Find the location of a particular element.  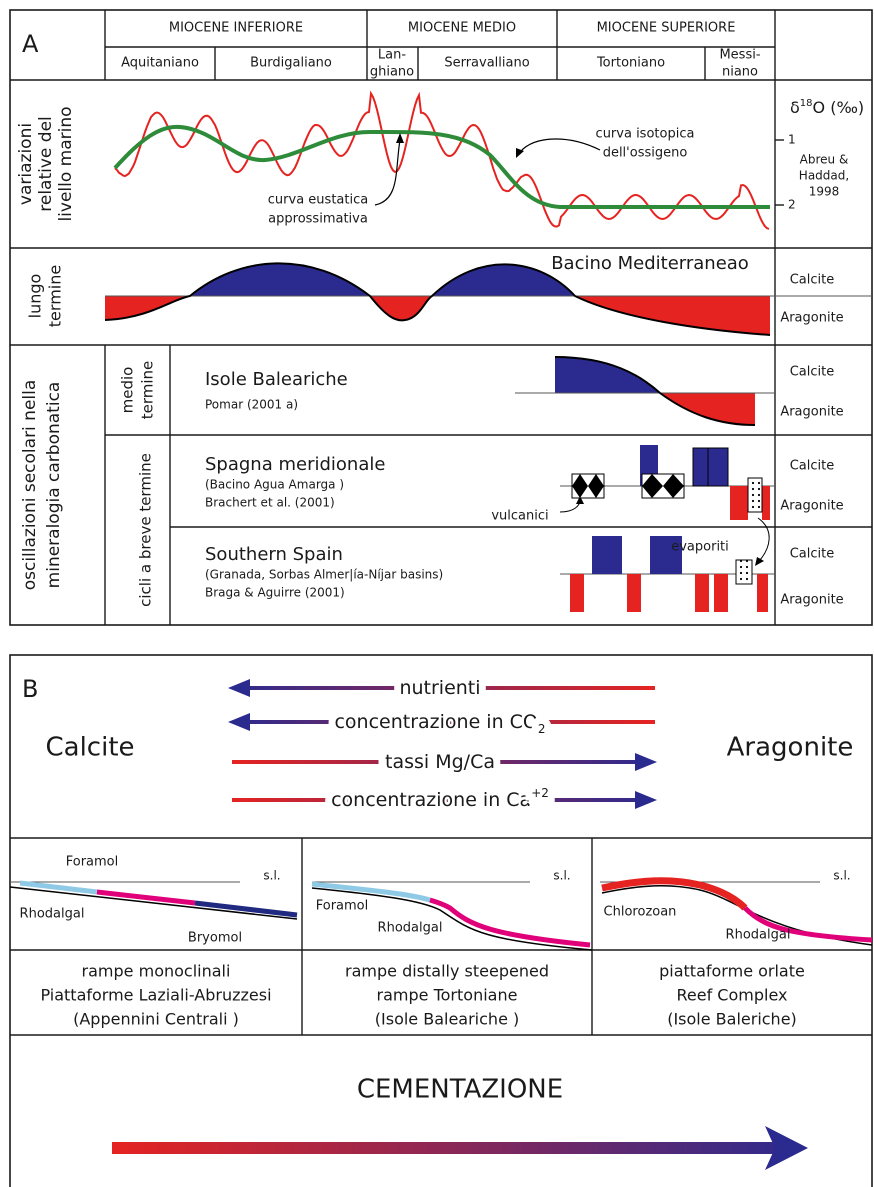

annotation: curva isotopica is located at coordinates (645, 134).